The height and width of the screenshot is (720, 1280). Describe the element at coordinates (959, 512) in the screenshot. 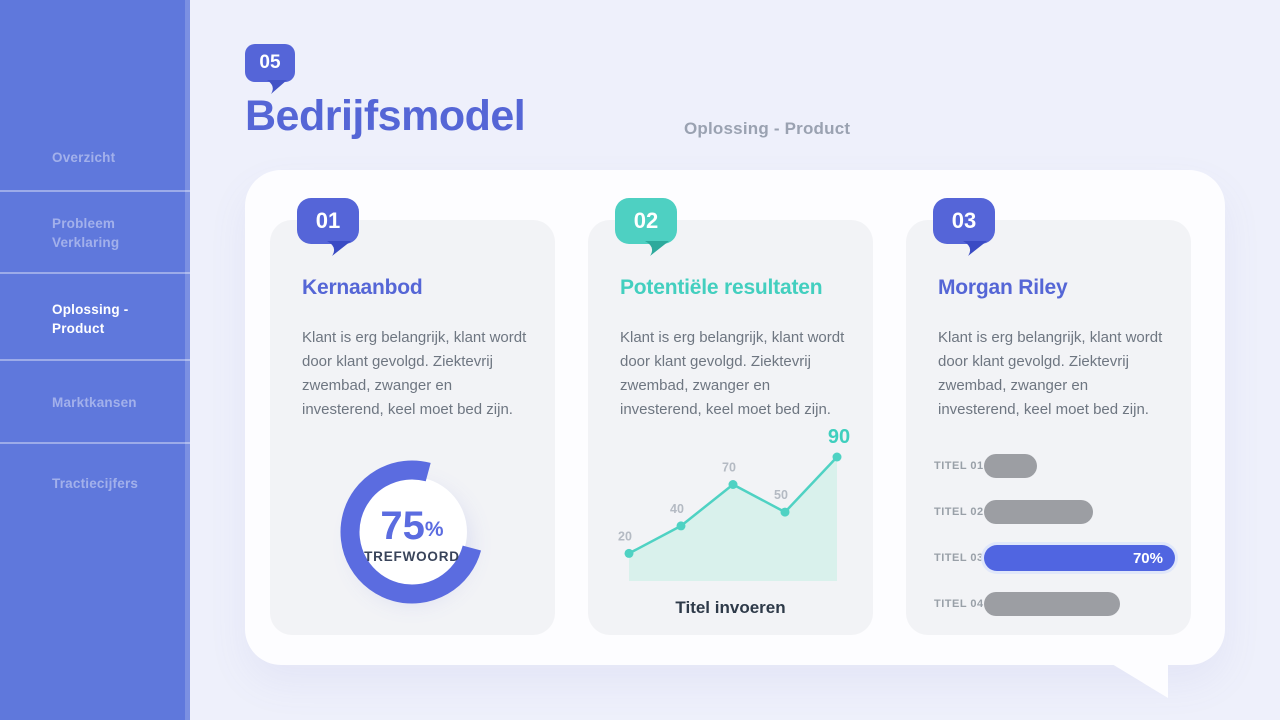

I see `bar-label: TITEL 02` at that location.